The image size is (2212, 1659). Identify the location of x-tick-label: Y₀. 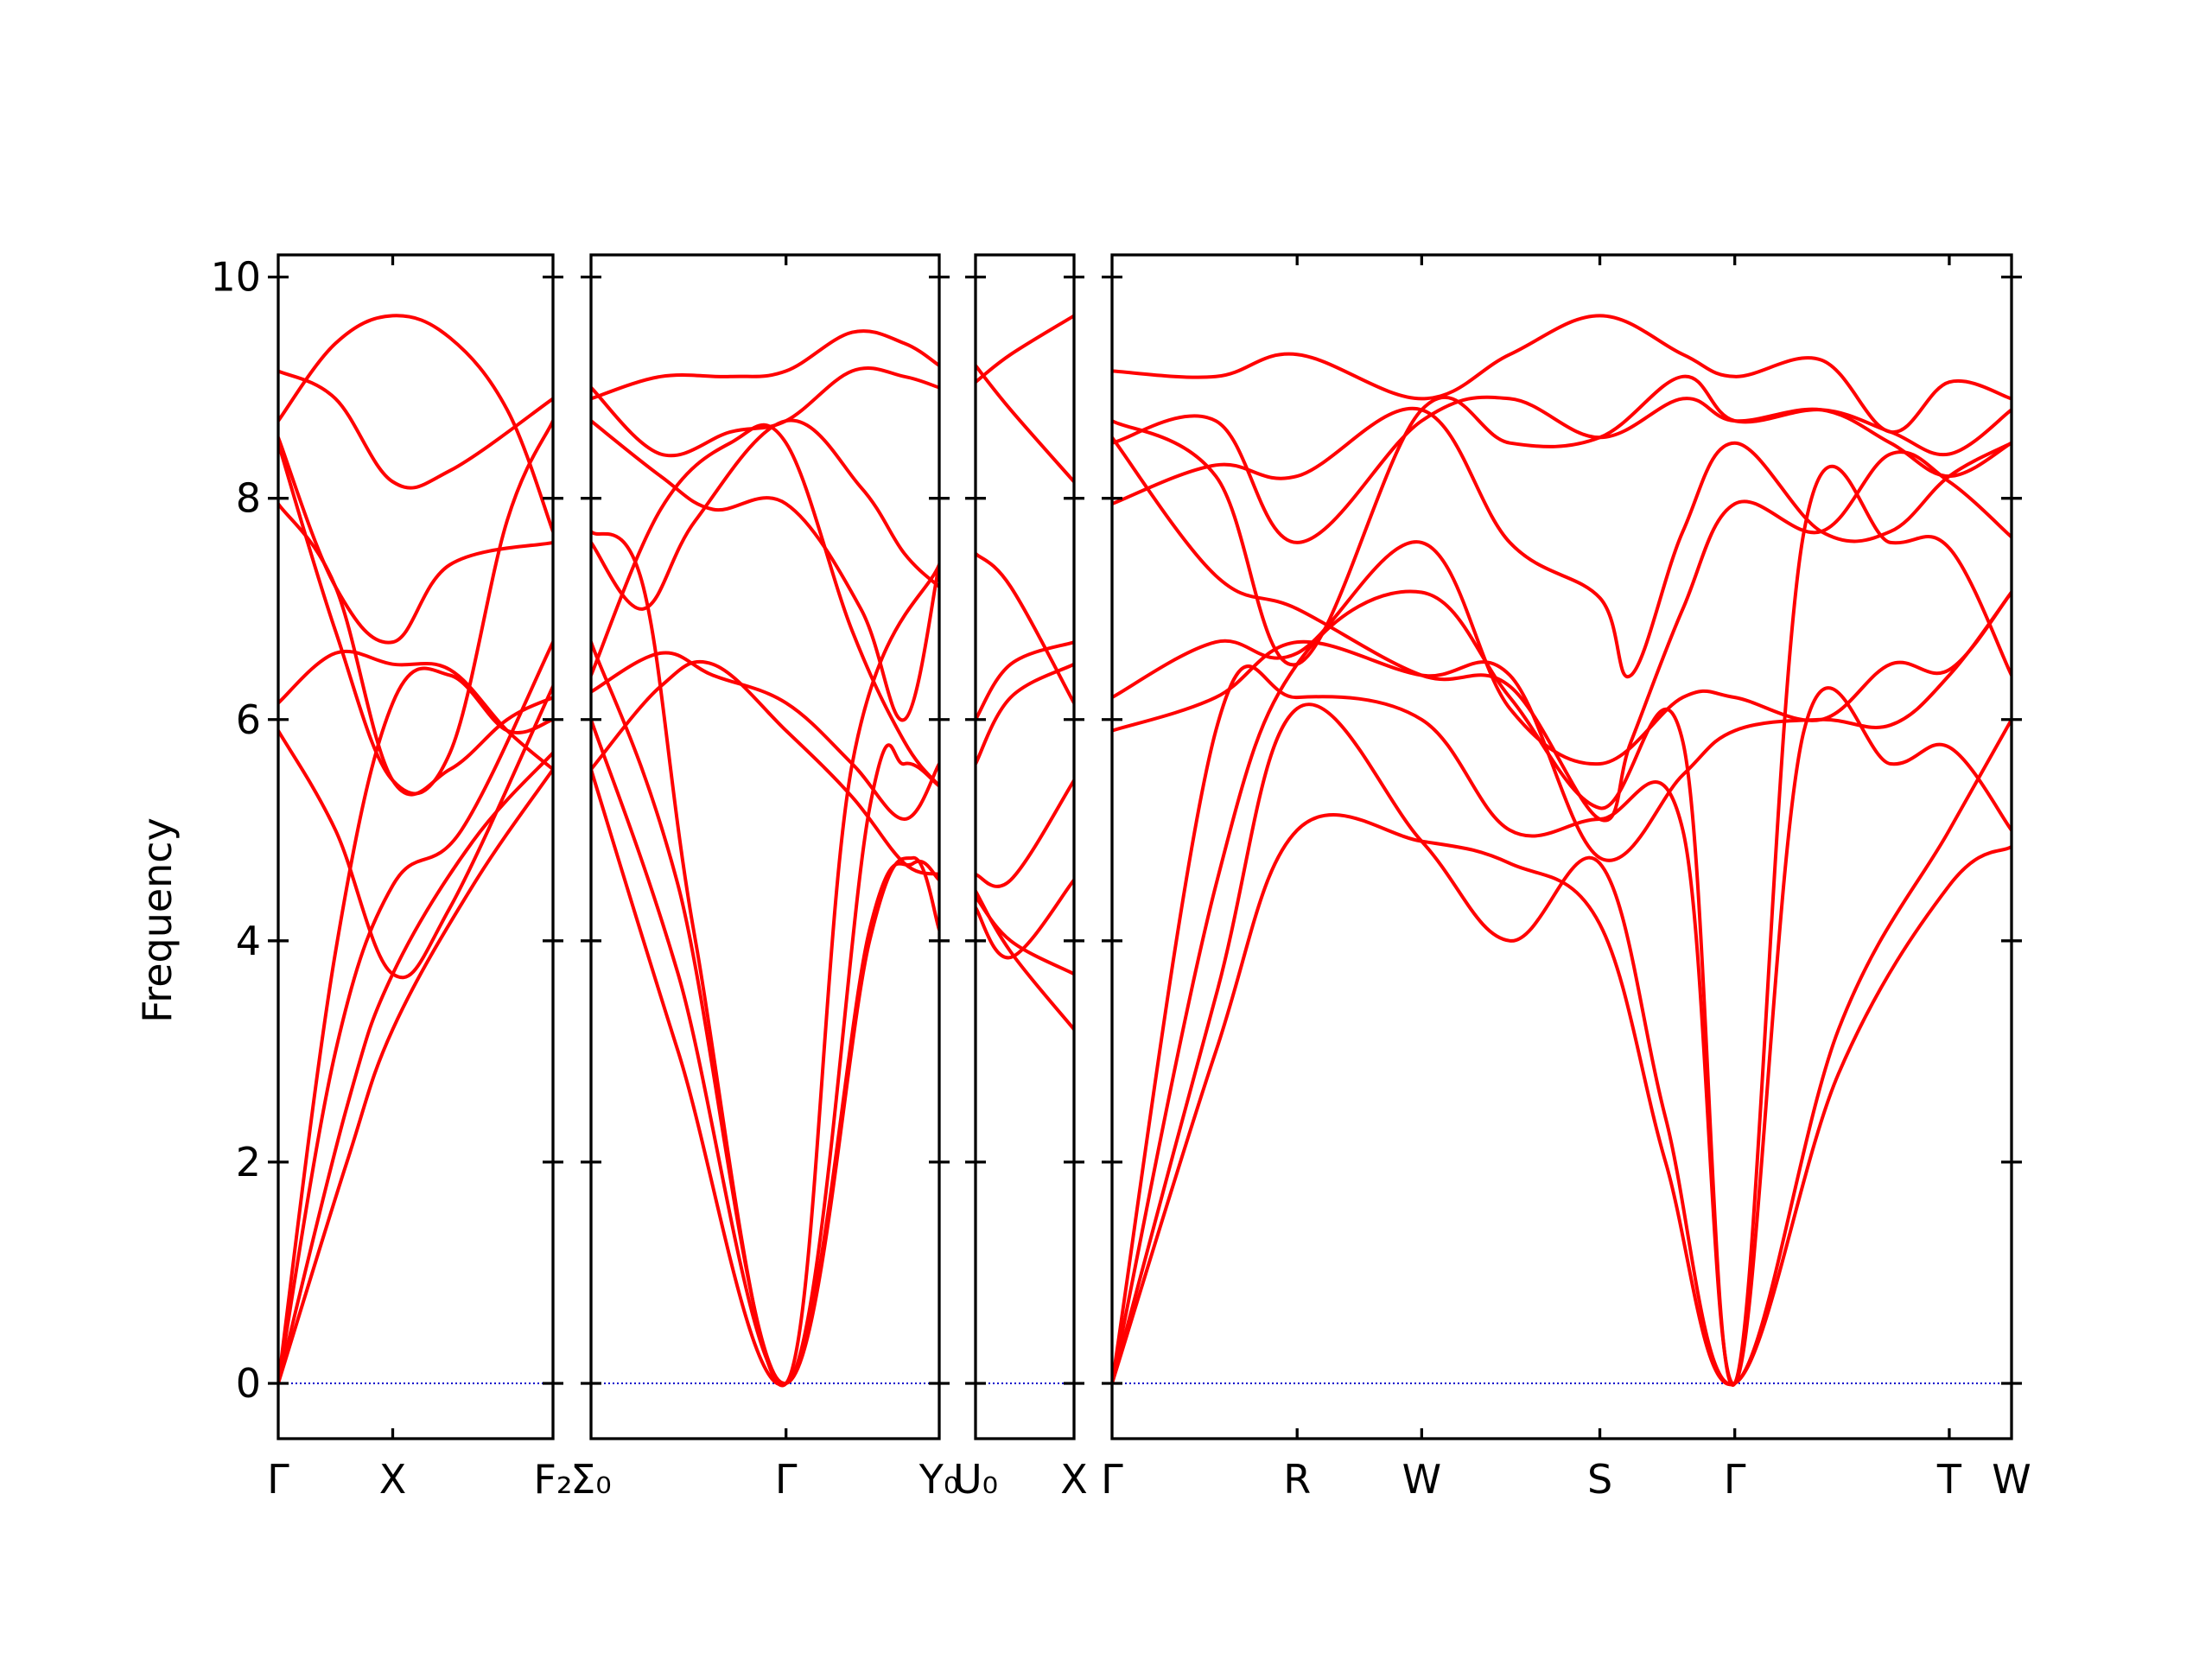
(939, 1479).